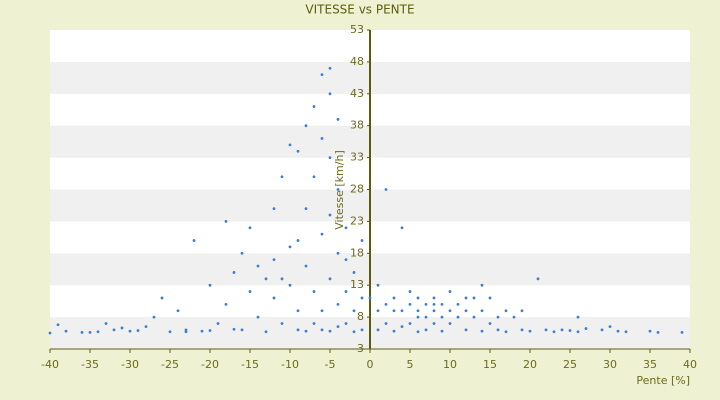 The width and height of the screenshot is (720, 400). I want to click on x-tick-label: -15, so click(250, 364).